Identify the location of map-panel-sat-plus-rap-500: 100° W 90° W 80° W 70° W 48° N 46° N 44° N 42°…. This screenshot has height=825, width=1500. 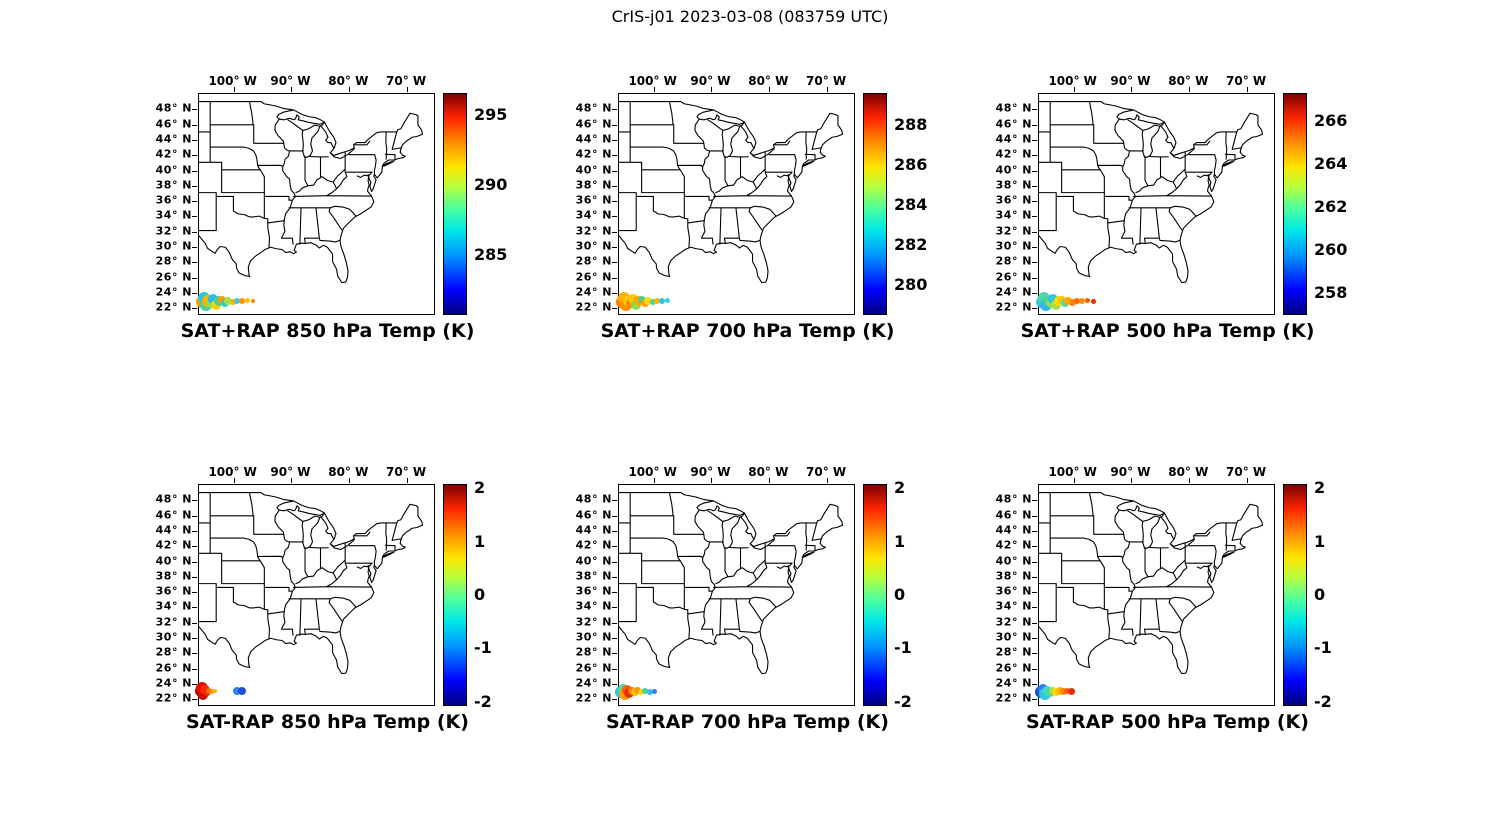
(1167, 210).